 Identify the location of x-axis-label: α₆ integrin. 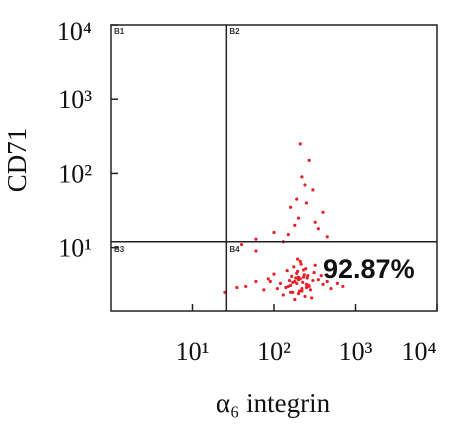
(273, 403).